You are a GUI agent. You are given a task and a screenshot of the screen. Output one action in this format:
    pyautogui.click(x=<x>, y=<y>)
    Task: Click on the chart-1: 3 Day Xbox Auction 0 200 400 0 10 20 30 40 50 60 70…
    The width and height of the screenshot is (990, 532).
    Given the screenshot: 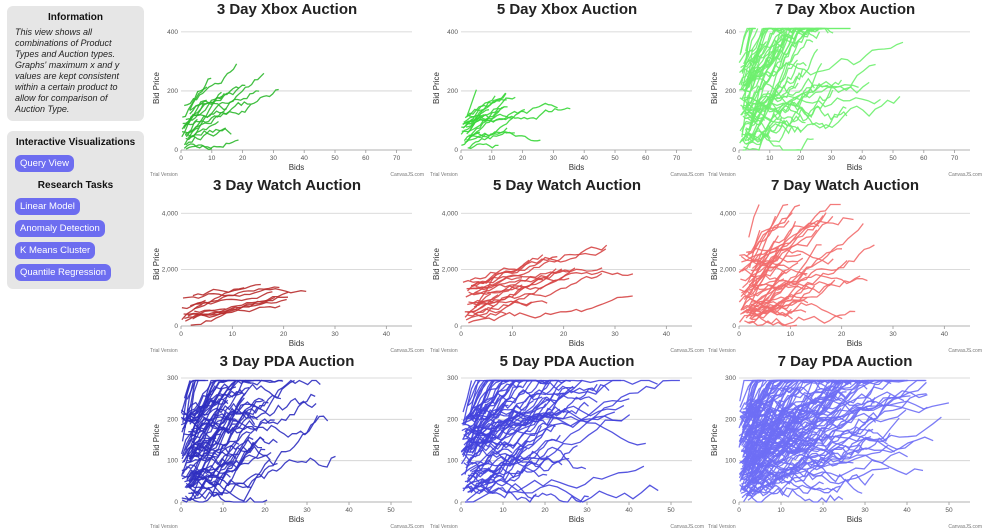 What is the action you would take?
    pyautogui.click(x=287, y=90)
    